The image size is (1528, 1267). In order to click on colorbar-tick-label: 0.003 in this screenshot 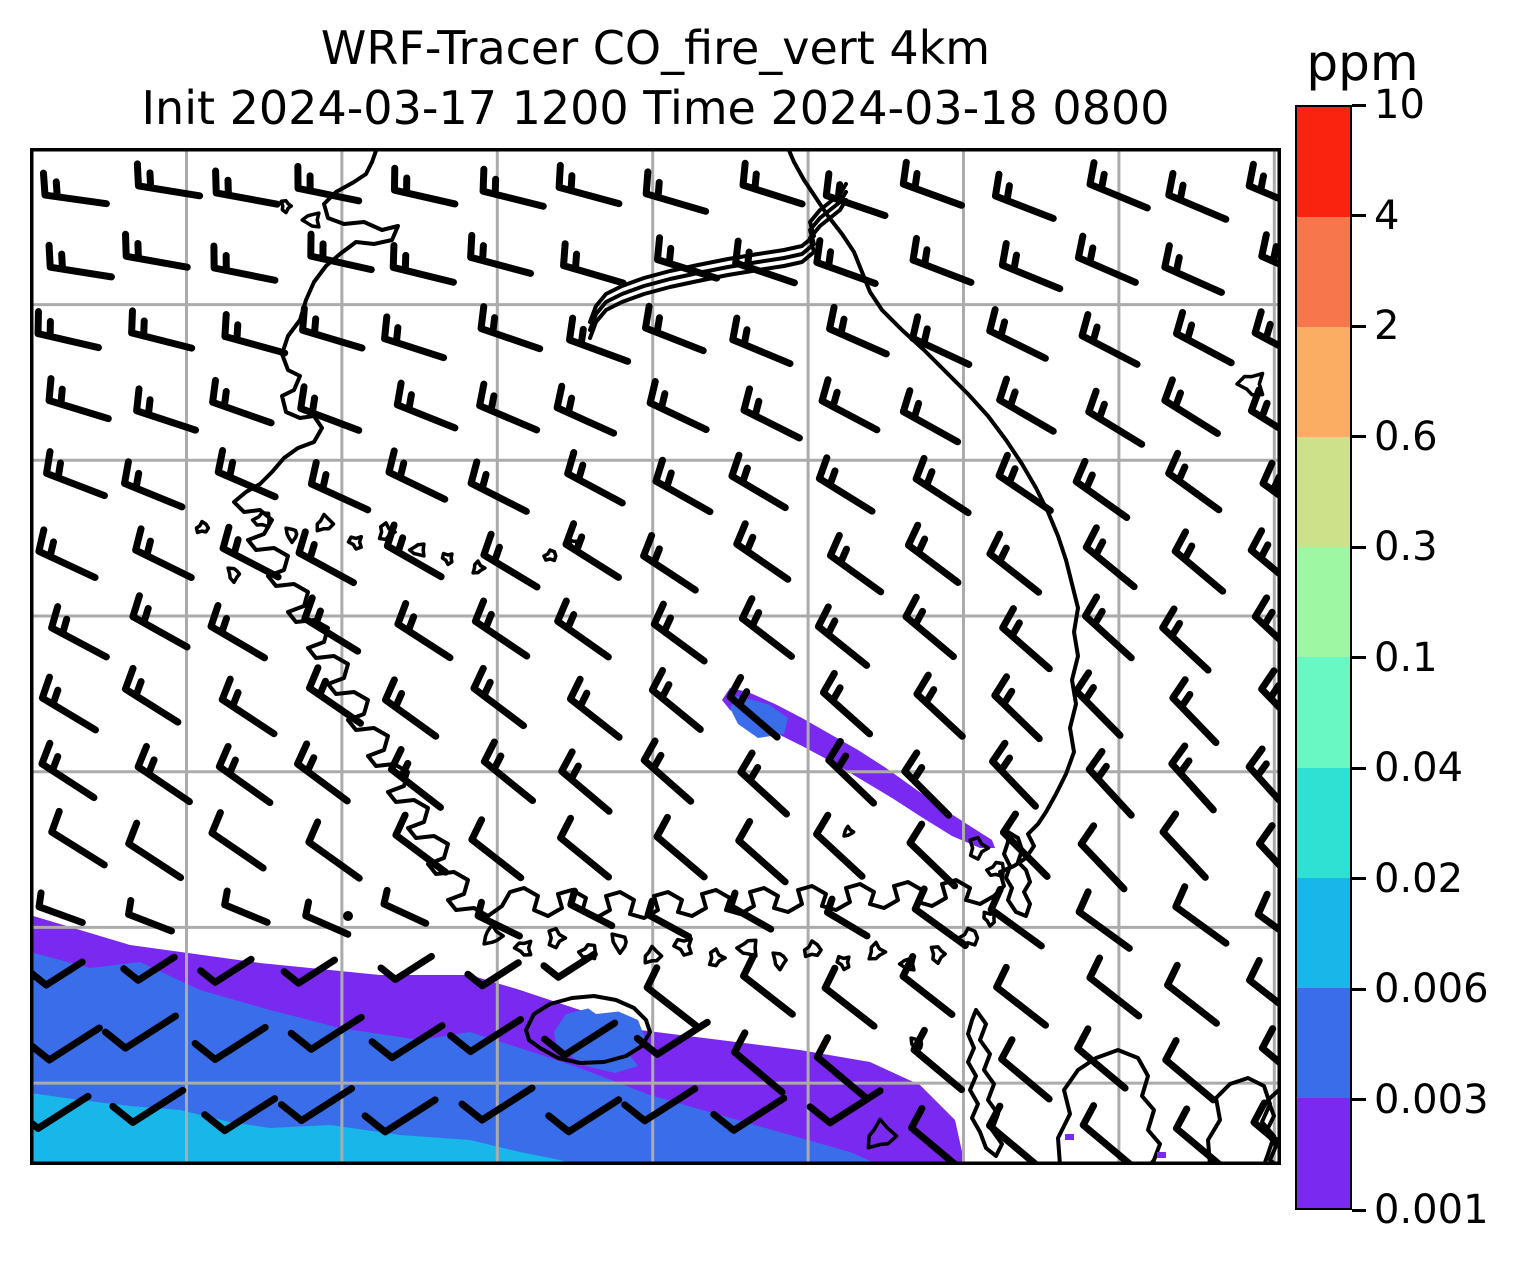, I will do `click(1431, 1099)`.